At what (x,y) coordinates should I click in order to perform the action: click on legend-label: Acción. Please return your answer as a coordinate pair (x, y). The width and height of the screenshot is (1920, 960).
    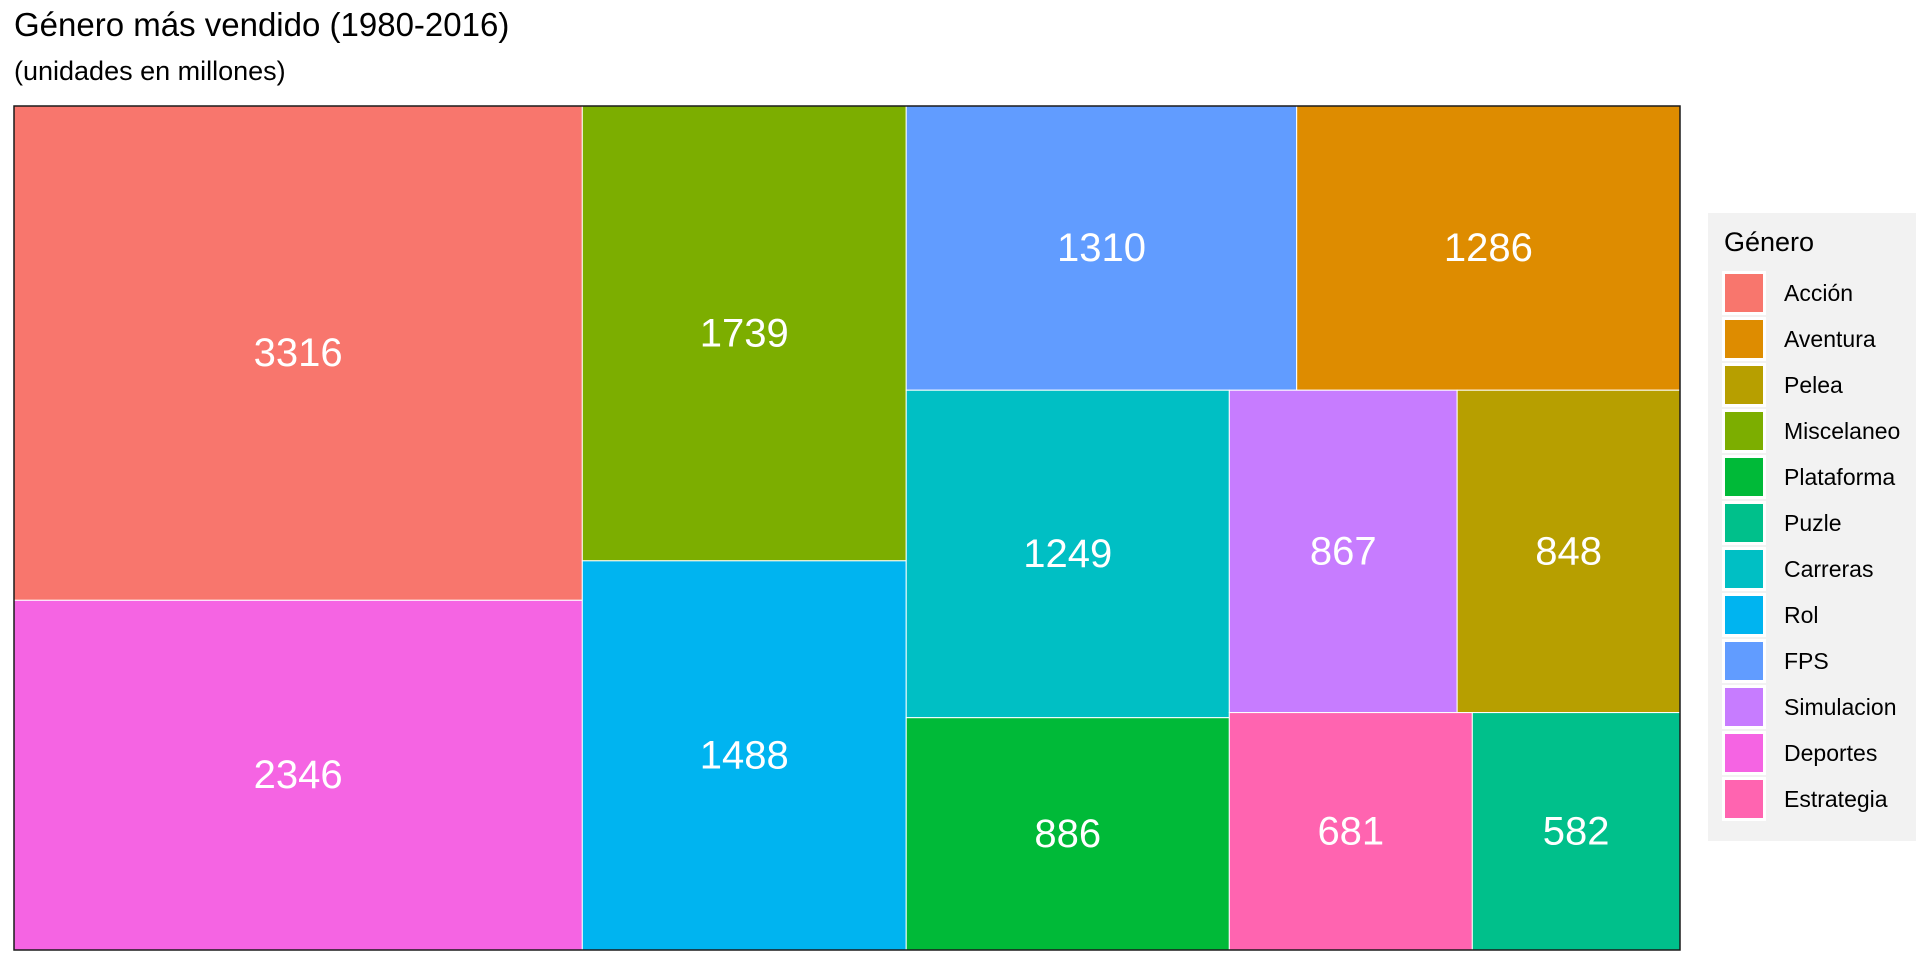
    Looking at the image, I should click on (1819, 293).